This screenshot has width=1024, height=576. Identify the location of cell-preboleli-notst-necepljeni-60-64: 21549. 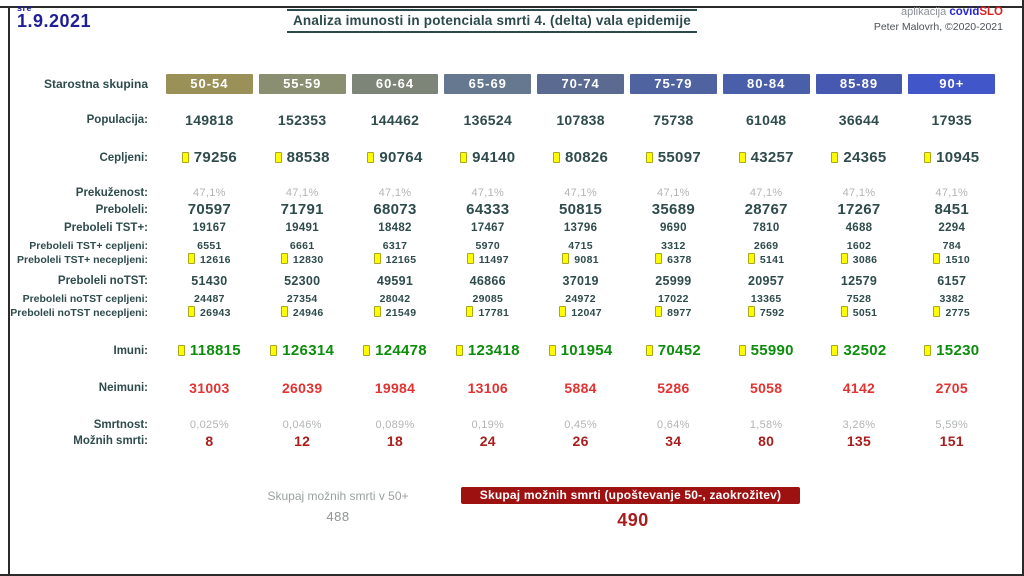
(395, 312).